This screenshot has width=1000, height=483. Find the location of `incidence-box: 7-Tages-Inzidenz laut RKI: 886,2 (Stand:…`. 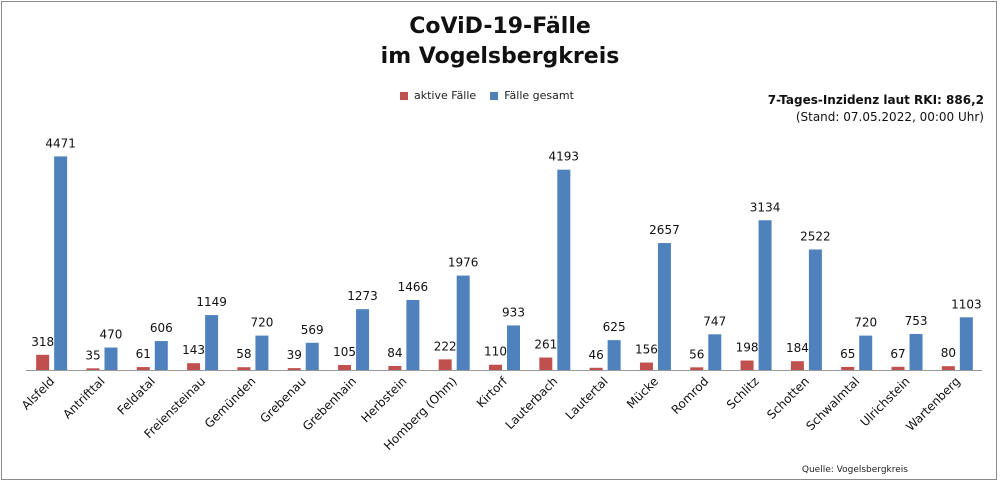

incidence-box: 7-Tages-Inzidenz laut RKI: 886,2 (Stand:… is located at coordinates (876, 109).